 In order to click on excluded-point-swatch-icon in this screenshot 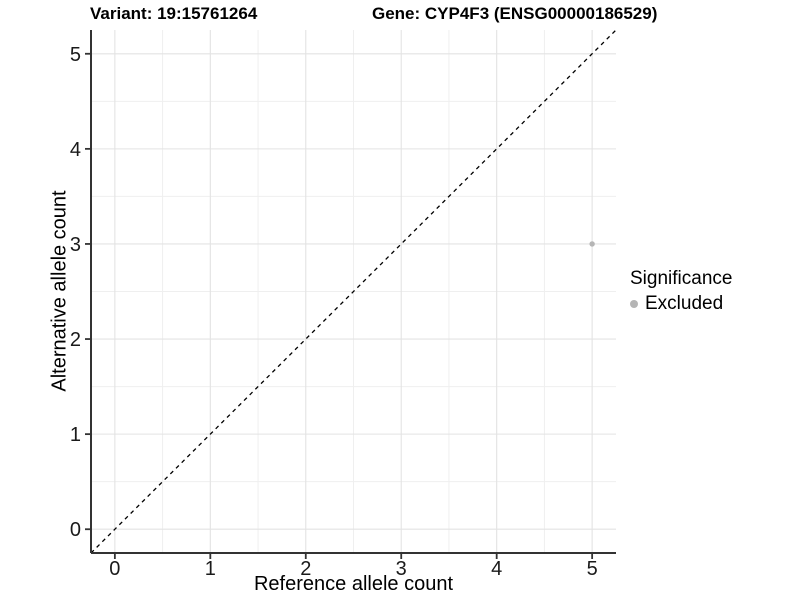, I will do `click(634, 304)`.